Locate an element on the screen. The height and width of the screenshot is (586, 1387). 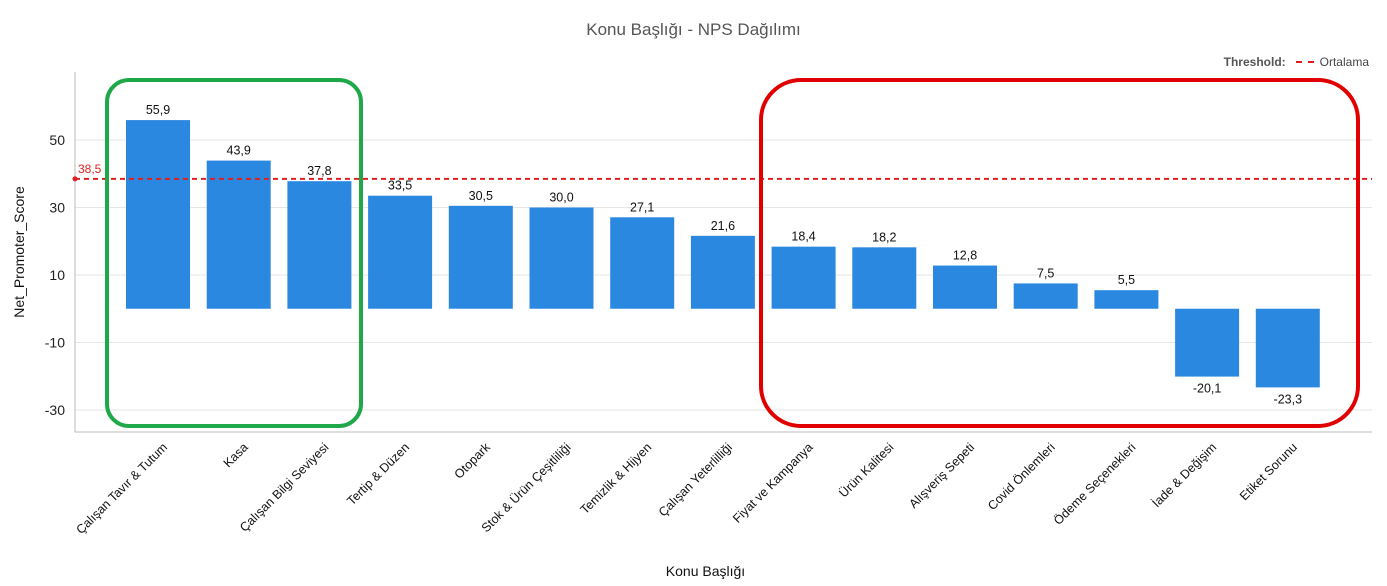
threshold-legend: Threshold: Ortalama is located at coordinates (1296, 62).